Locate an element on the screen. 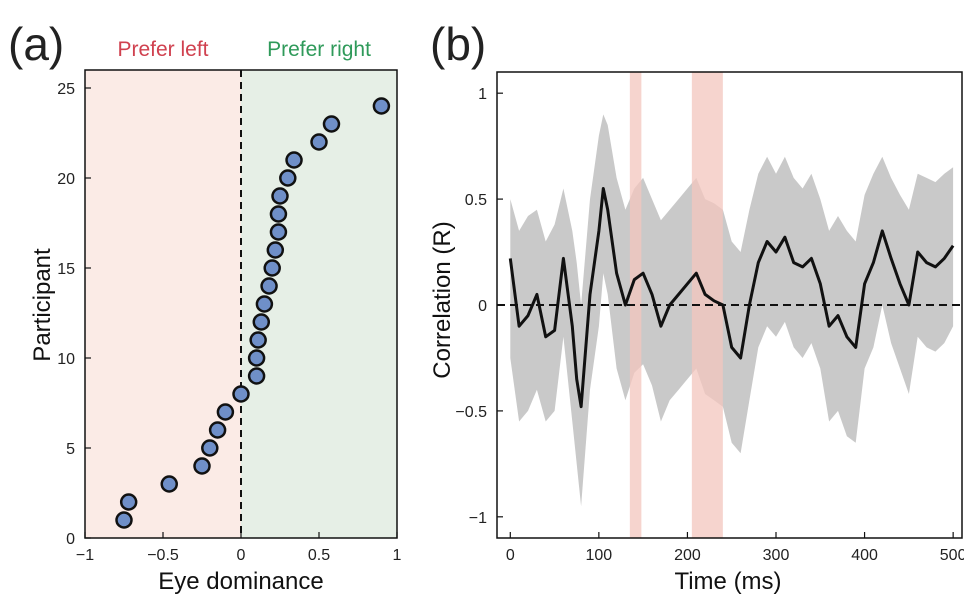 This screenshot has height=599, width=964. region-label-1: Prefer right is located at coordinates (319, 49).